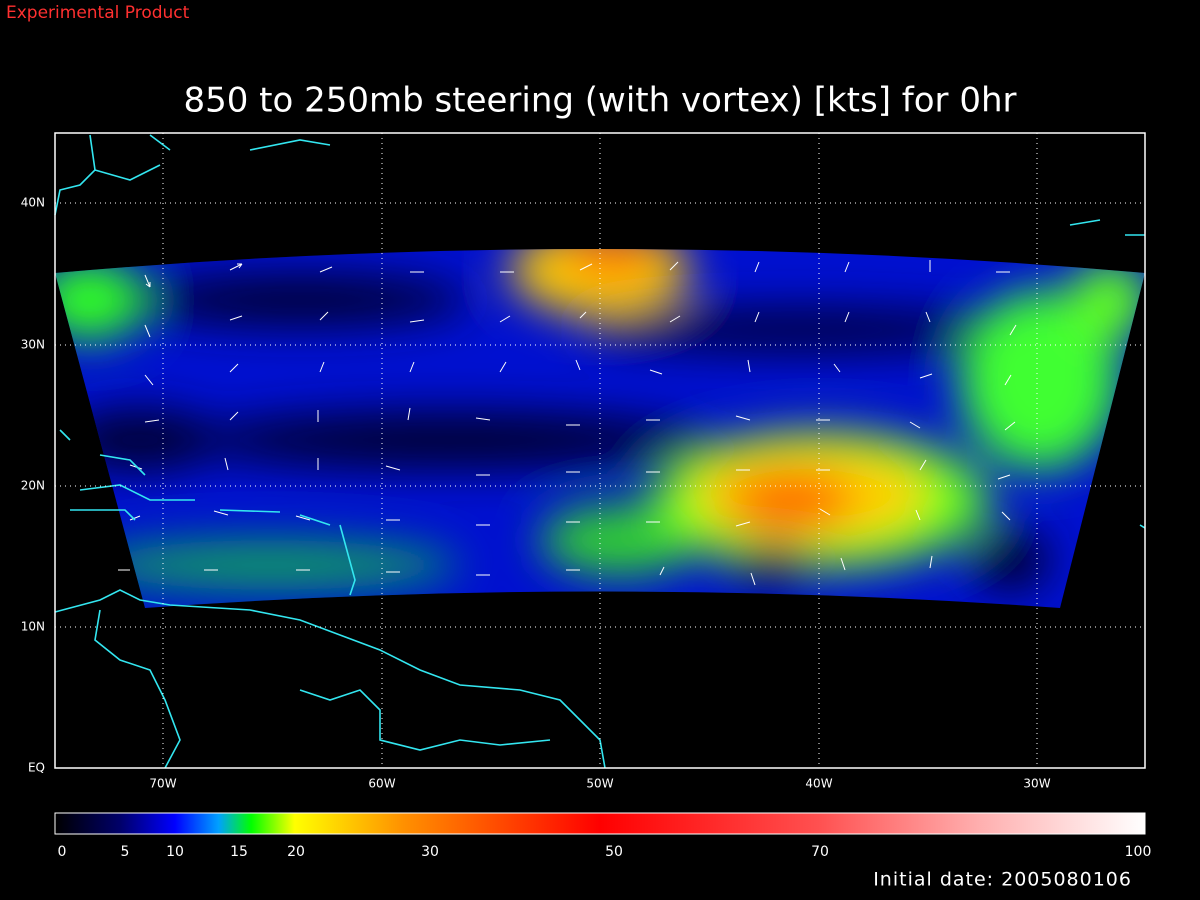 The image size is (1200, 900). What do you see at coordinates (818, 784) in the screenshot?
I see `lon-label: 40W` at bounding box center [818, 784].